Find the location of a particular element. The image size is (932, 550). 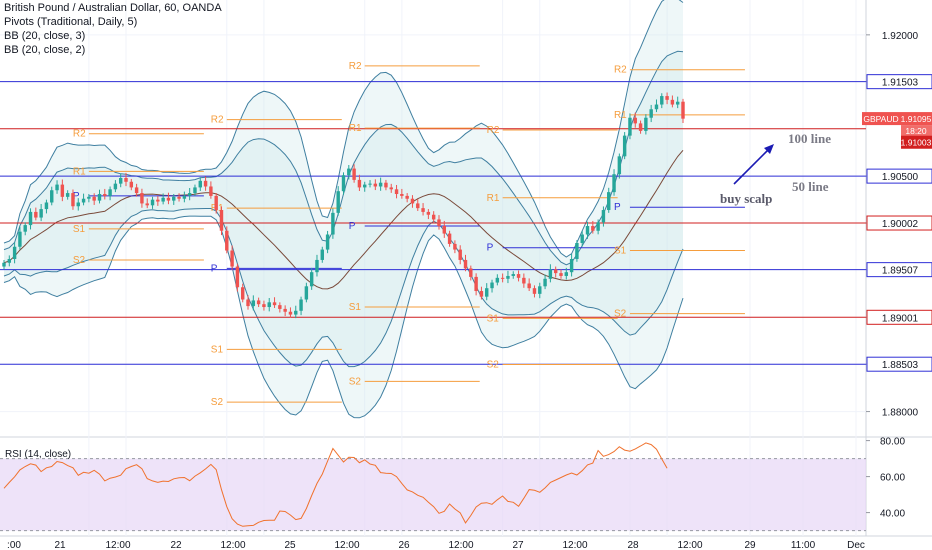

symbol-tag-text: GBPAUD is located at coordinates (880, 119).